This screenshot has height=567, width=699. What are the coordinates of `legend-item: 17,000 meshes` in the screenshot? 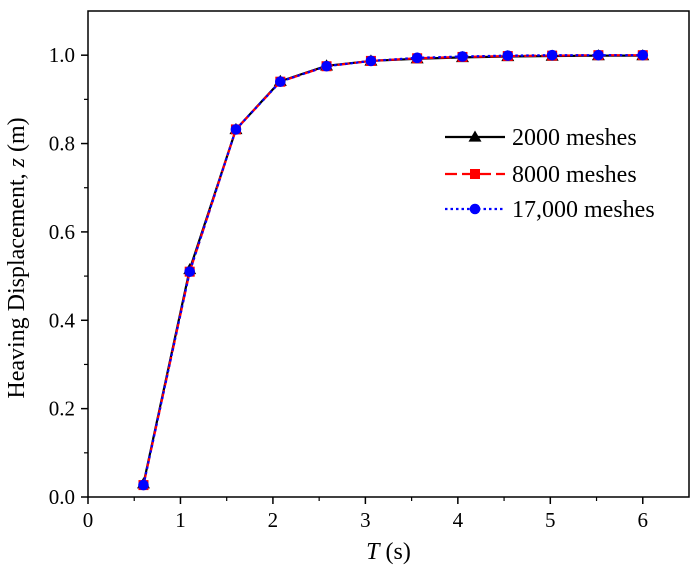 It's located at (550, 210).